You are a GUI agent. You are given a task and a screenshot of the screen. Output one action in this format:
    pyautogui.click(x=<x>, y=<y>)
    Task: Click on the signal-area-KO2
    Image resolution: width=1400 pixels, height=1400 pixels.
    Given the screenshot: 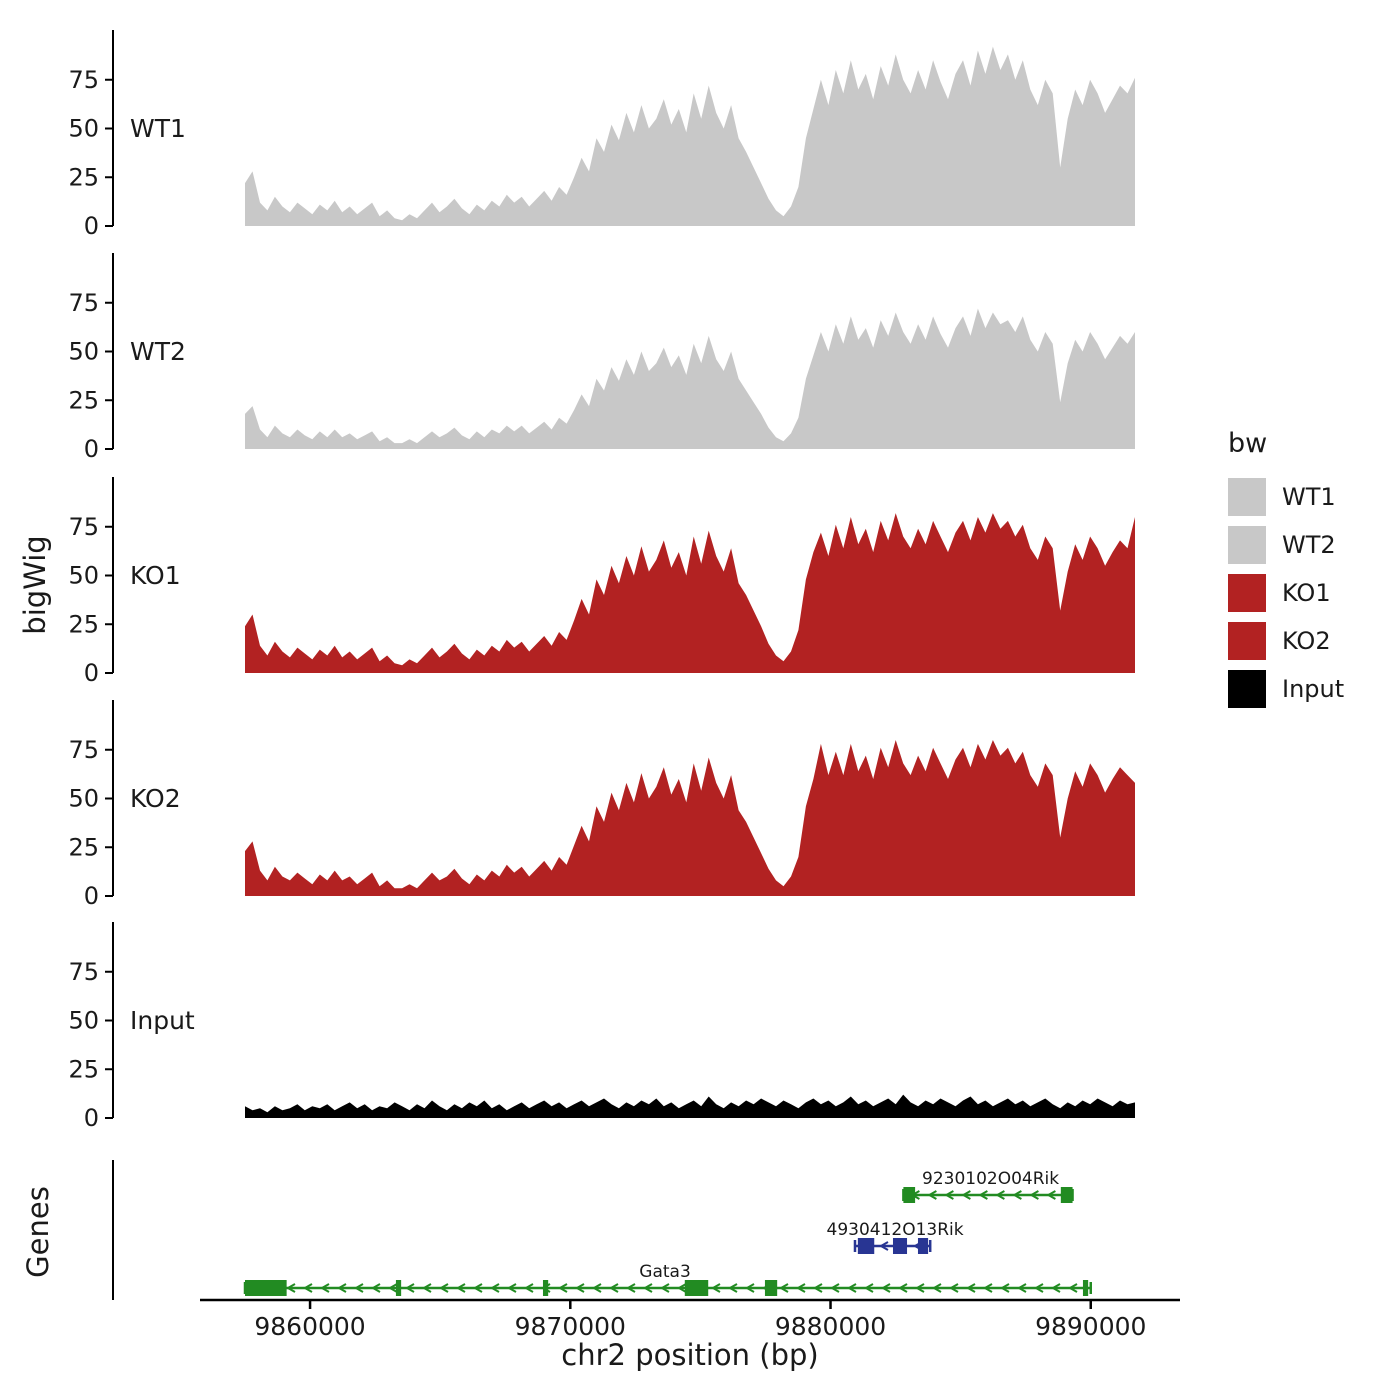 What is the action you would take?
    pyautogui.click(x=690, y=818)
    